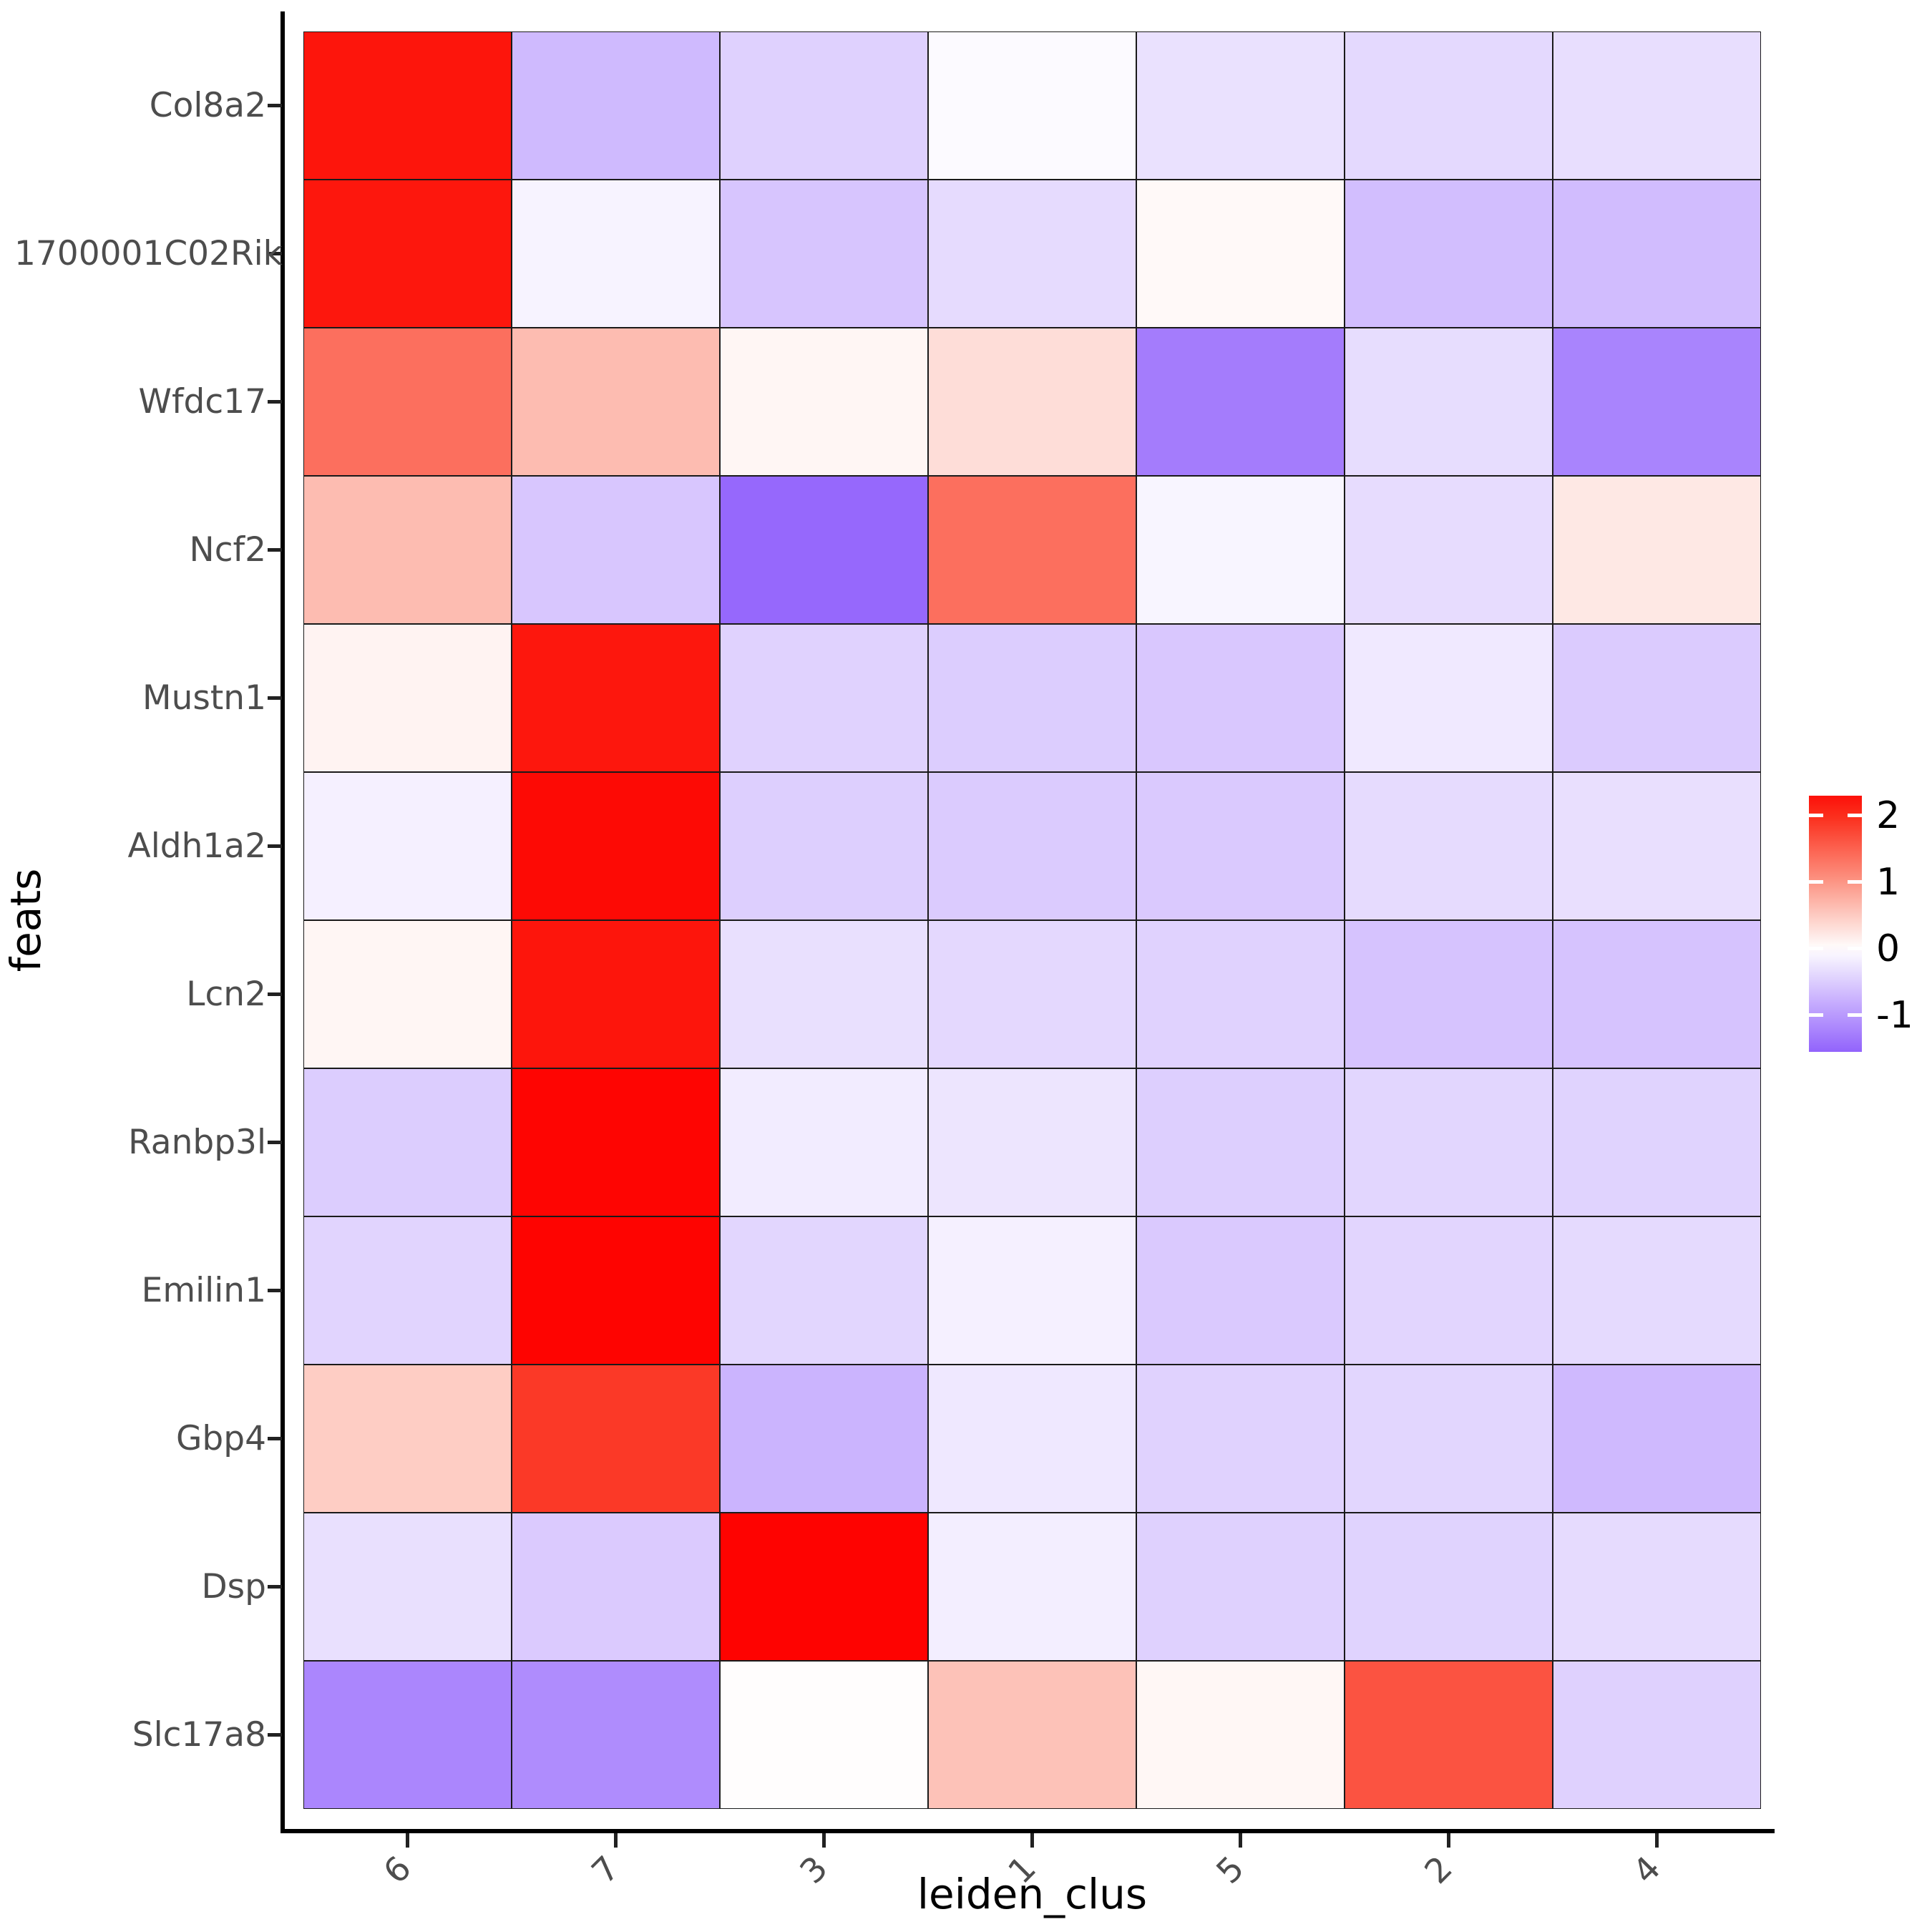  Describe the element at coordinates (25, 920) in the screenshot. I see `y-axis-title: feats` at that location.